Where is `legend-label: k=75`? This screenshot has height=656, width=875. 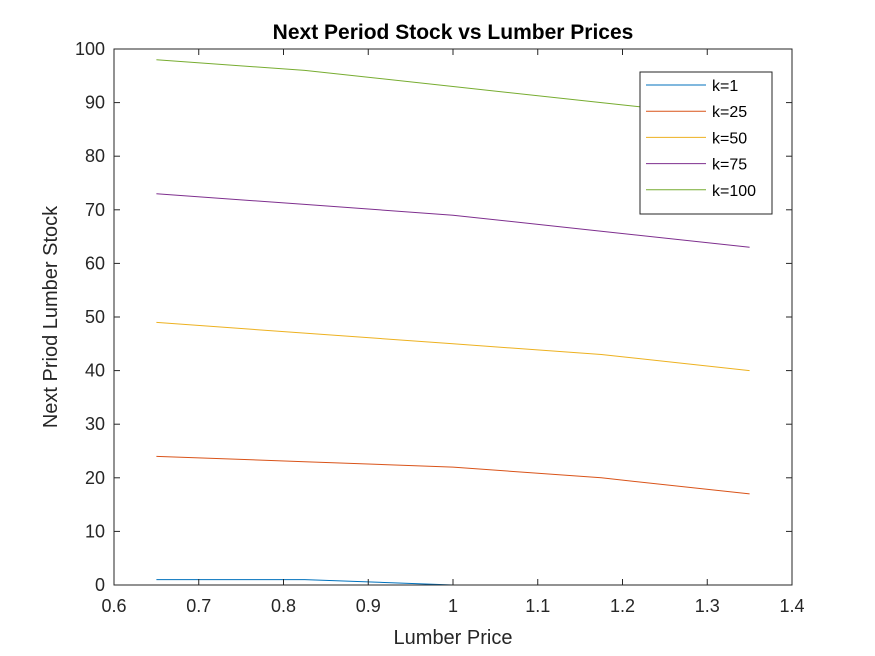
legend-label: k=75 is located at coordinates (729, 165).